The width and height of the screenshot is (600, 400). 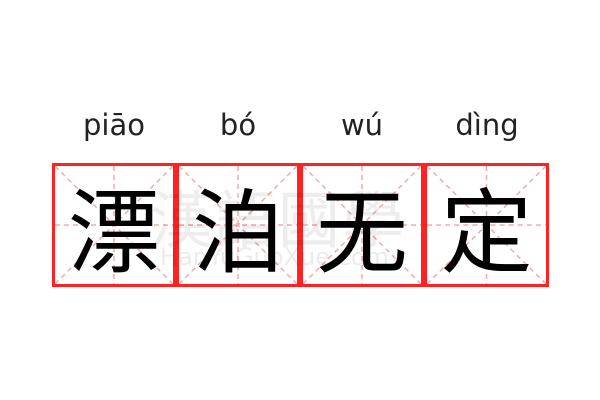 I want to click on pinyin-2: wú, so click(x=362, y=125).